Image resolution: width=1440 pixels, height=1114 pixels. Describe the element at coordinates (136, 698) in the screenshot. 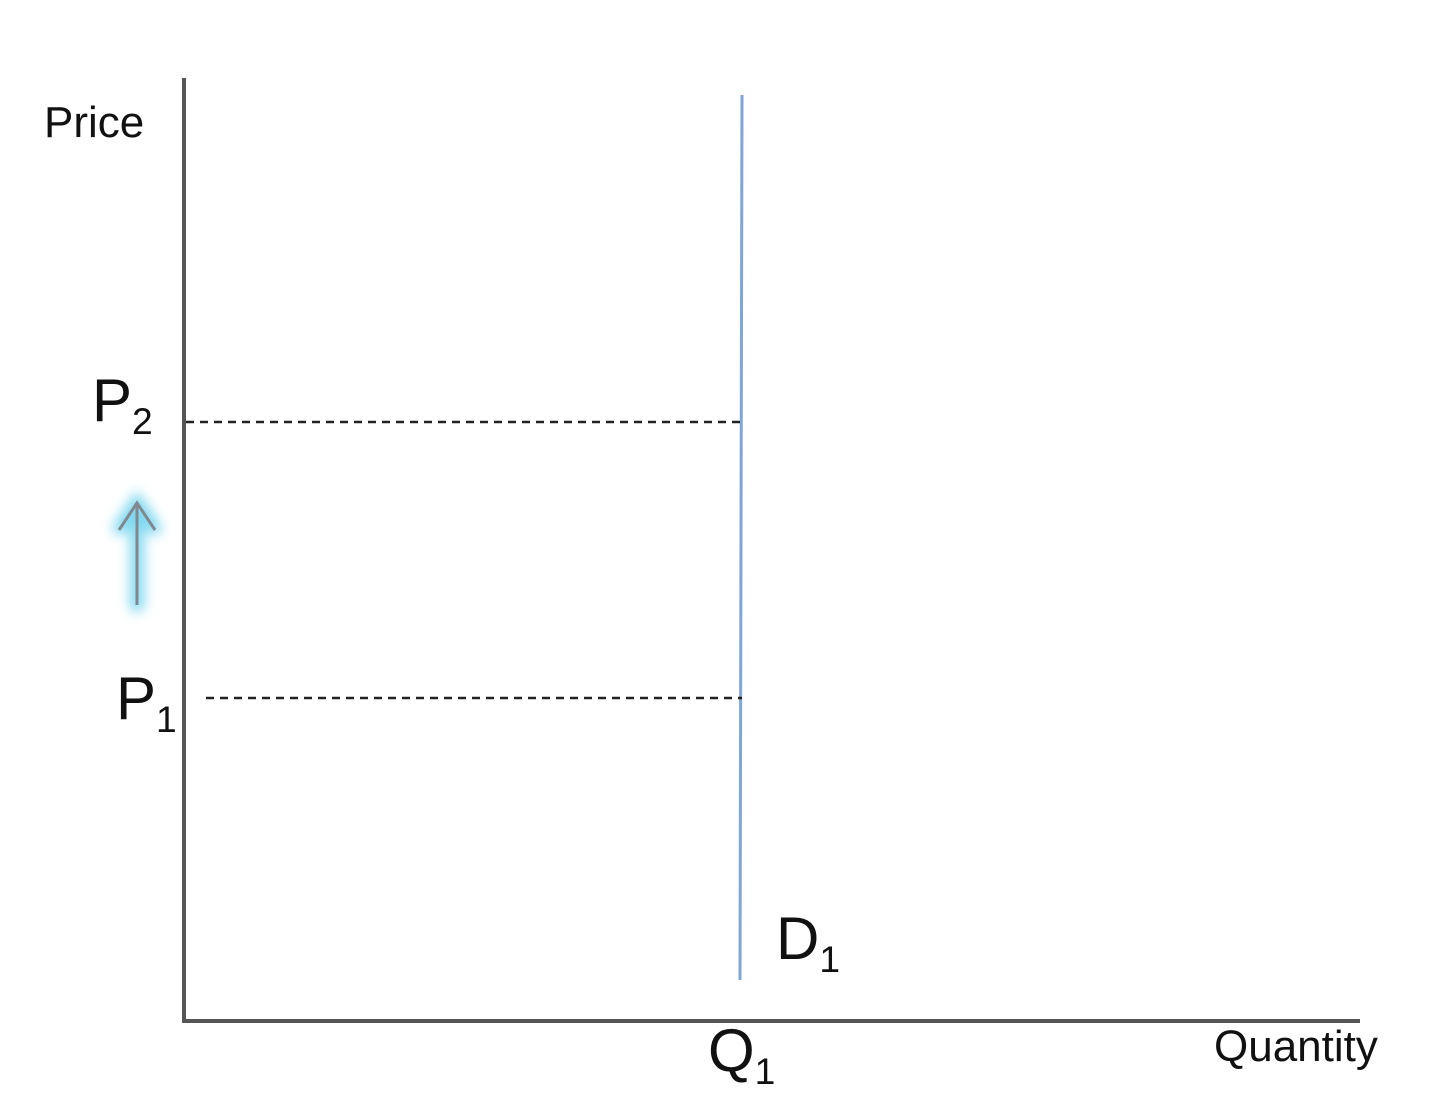

I see `p1-symbol: P` at that location.